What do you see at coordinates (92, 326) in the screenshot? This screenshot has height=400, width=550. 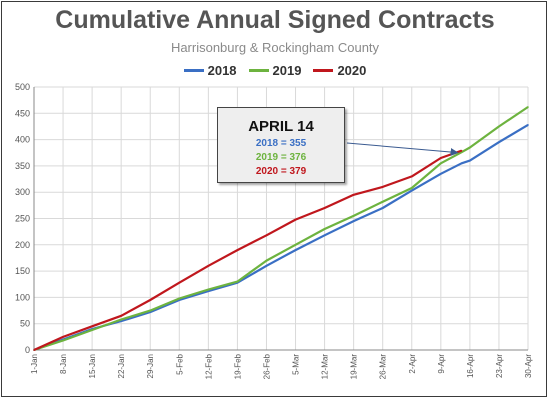 I see `data-point-2020-15-Jan` at bounding box center [92, 326].